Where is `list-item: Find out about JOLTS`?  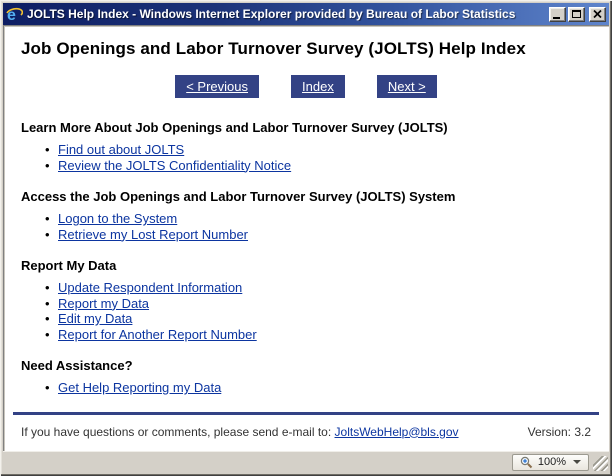
list-item: Find out about JOLTS is located at coordinates (318, 150).